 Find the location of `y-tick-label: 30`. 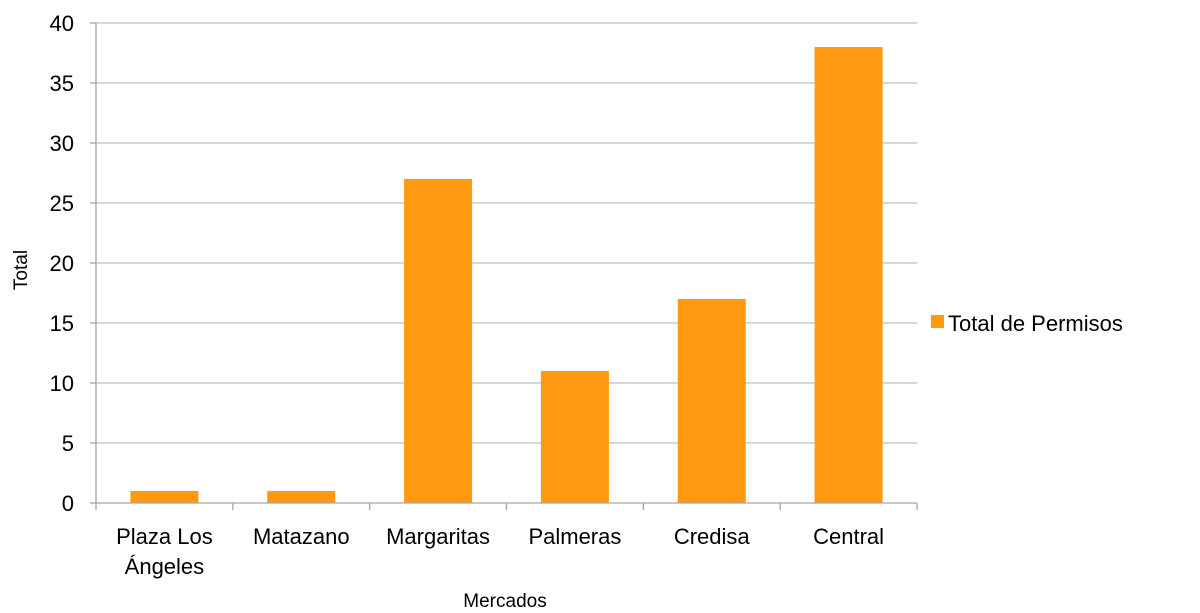

y-tick-label: 30 is located at coordinates (62, 143).